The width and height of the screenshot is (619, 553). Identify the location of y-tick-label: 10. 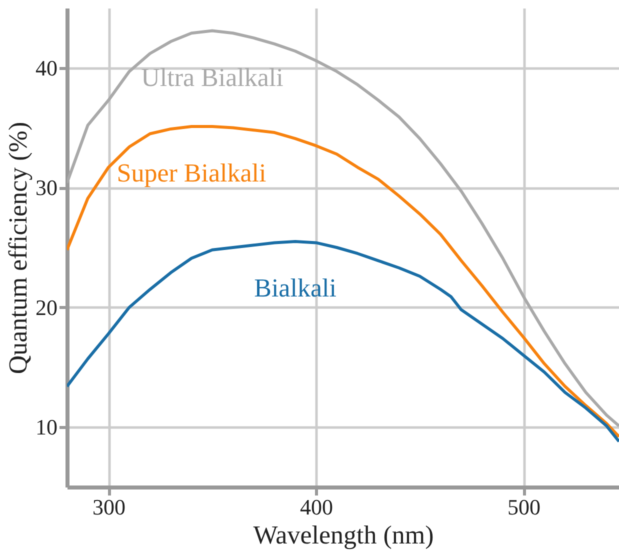
(47, 427).